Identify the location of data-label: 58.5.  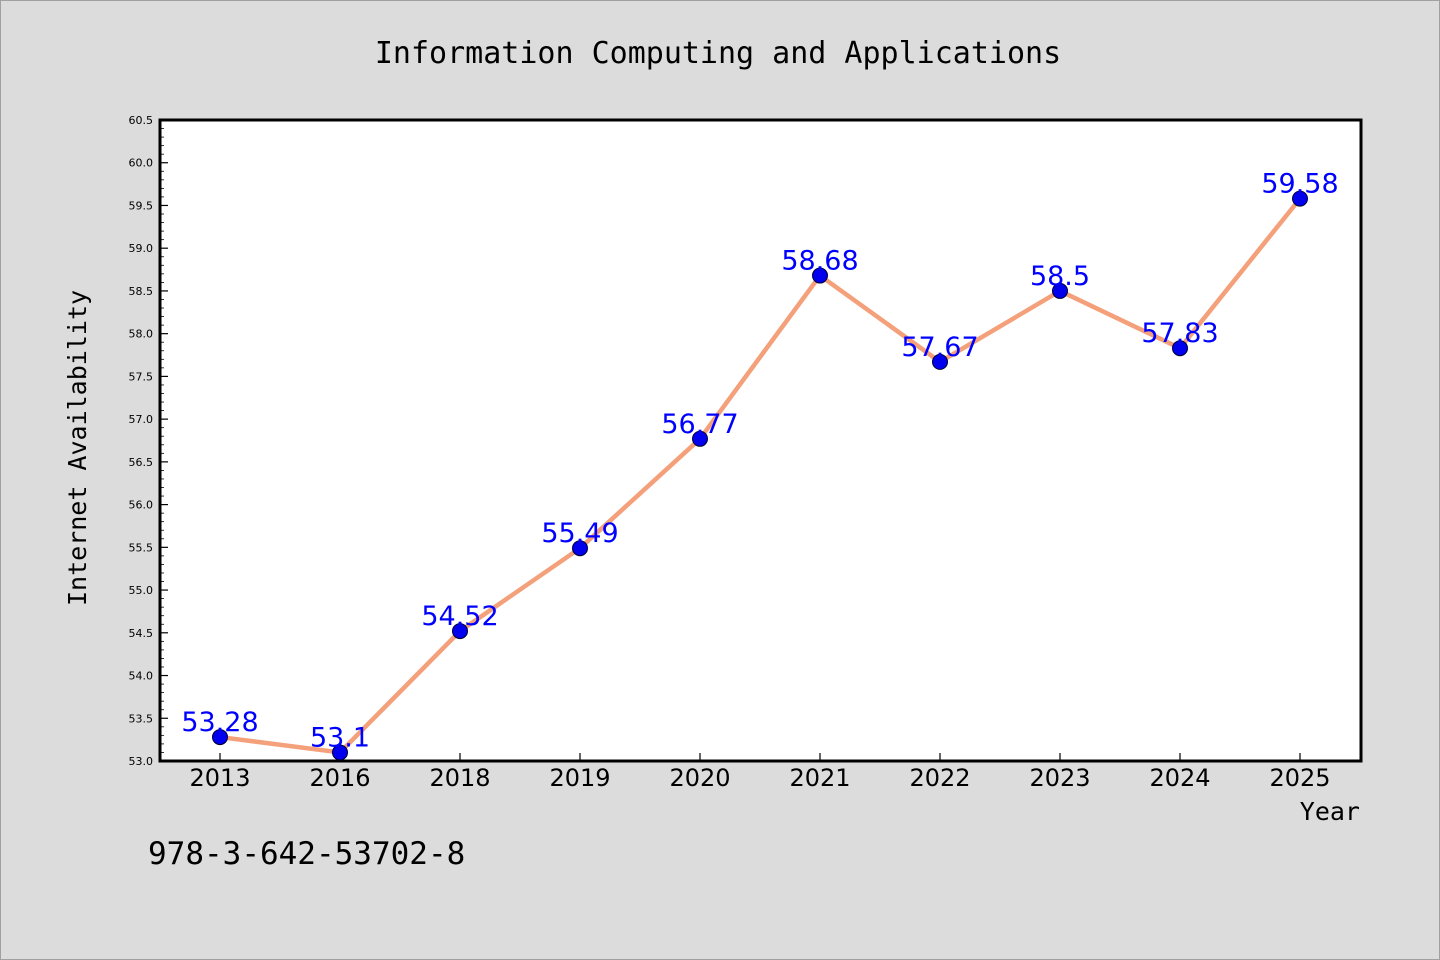
(1060, 276).